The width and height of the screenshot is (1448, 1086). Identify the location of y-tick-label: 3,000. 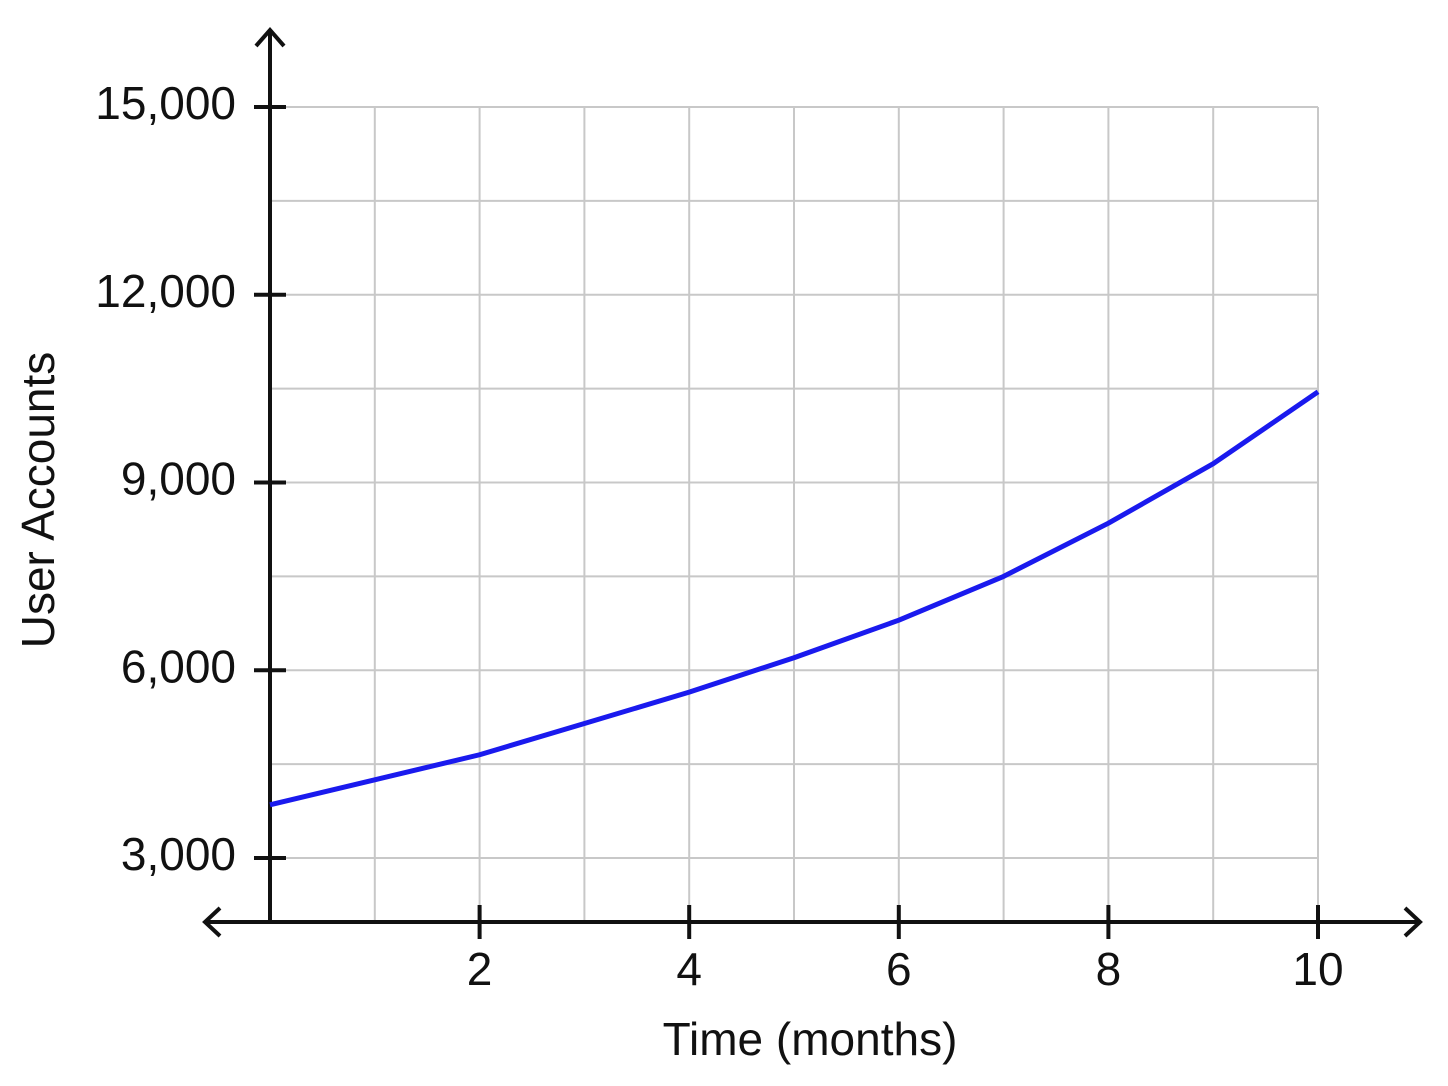
(178, 854).